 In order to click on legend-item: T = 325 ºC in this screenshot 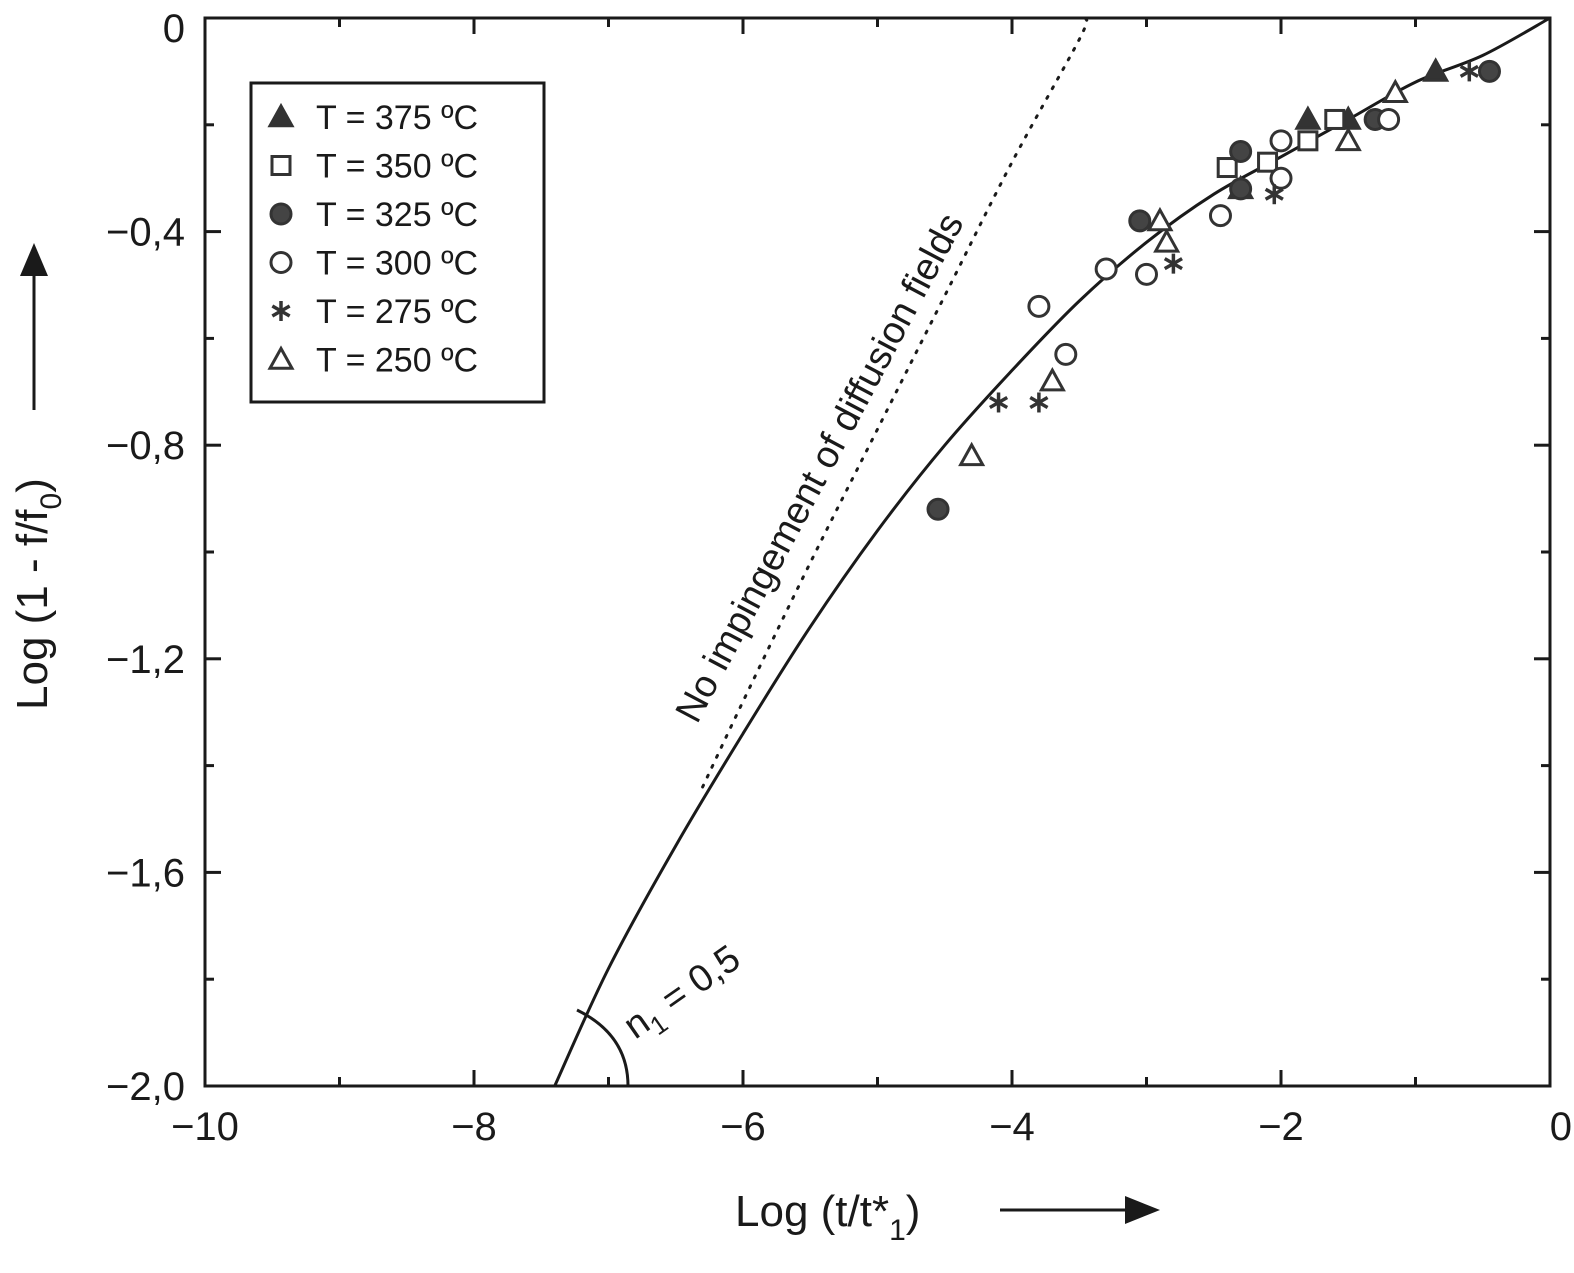, I will do `click(373, 215)`.